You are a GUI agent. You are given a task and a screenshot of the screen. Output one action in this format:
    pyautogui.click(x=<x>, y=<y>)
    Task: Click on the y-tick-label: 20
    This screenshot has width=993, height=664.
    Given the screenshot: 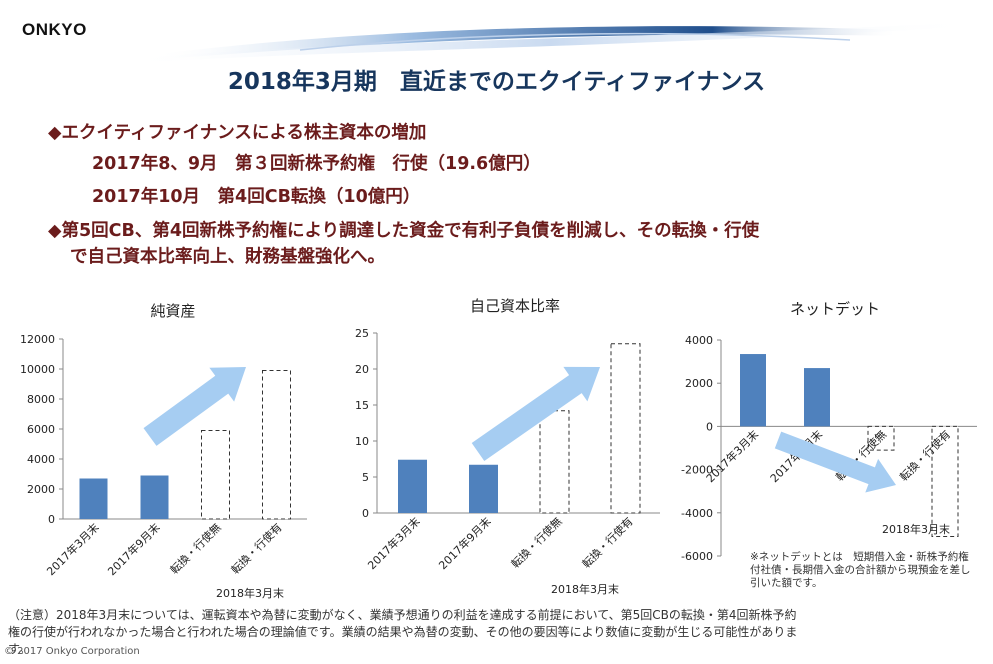 What is the action you would take?
    pyautogui.click(x=362, y=369)
    